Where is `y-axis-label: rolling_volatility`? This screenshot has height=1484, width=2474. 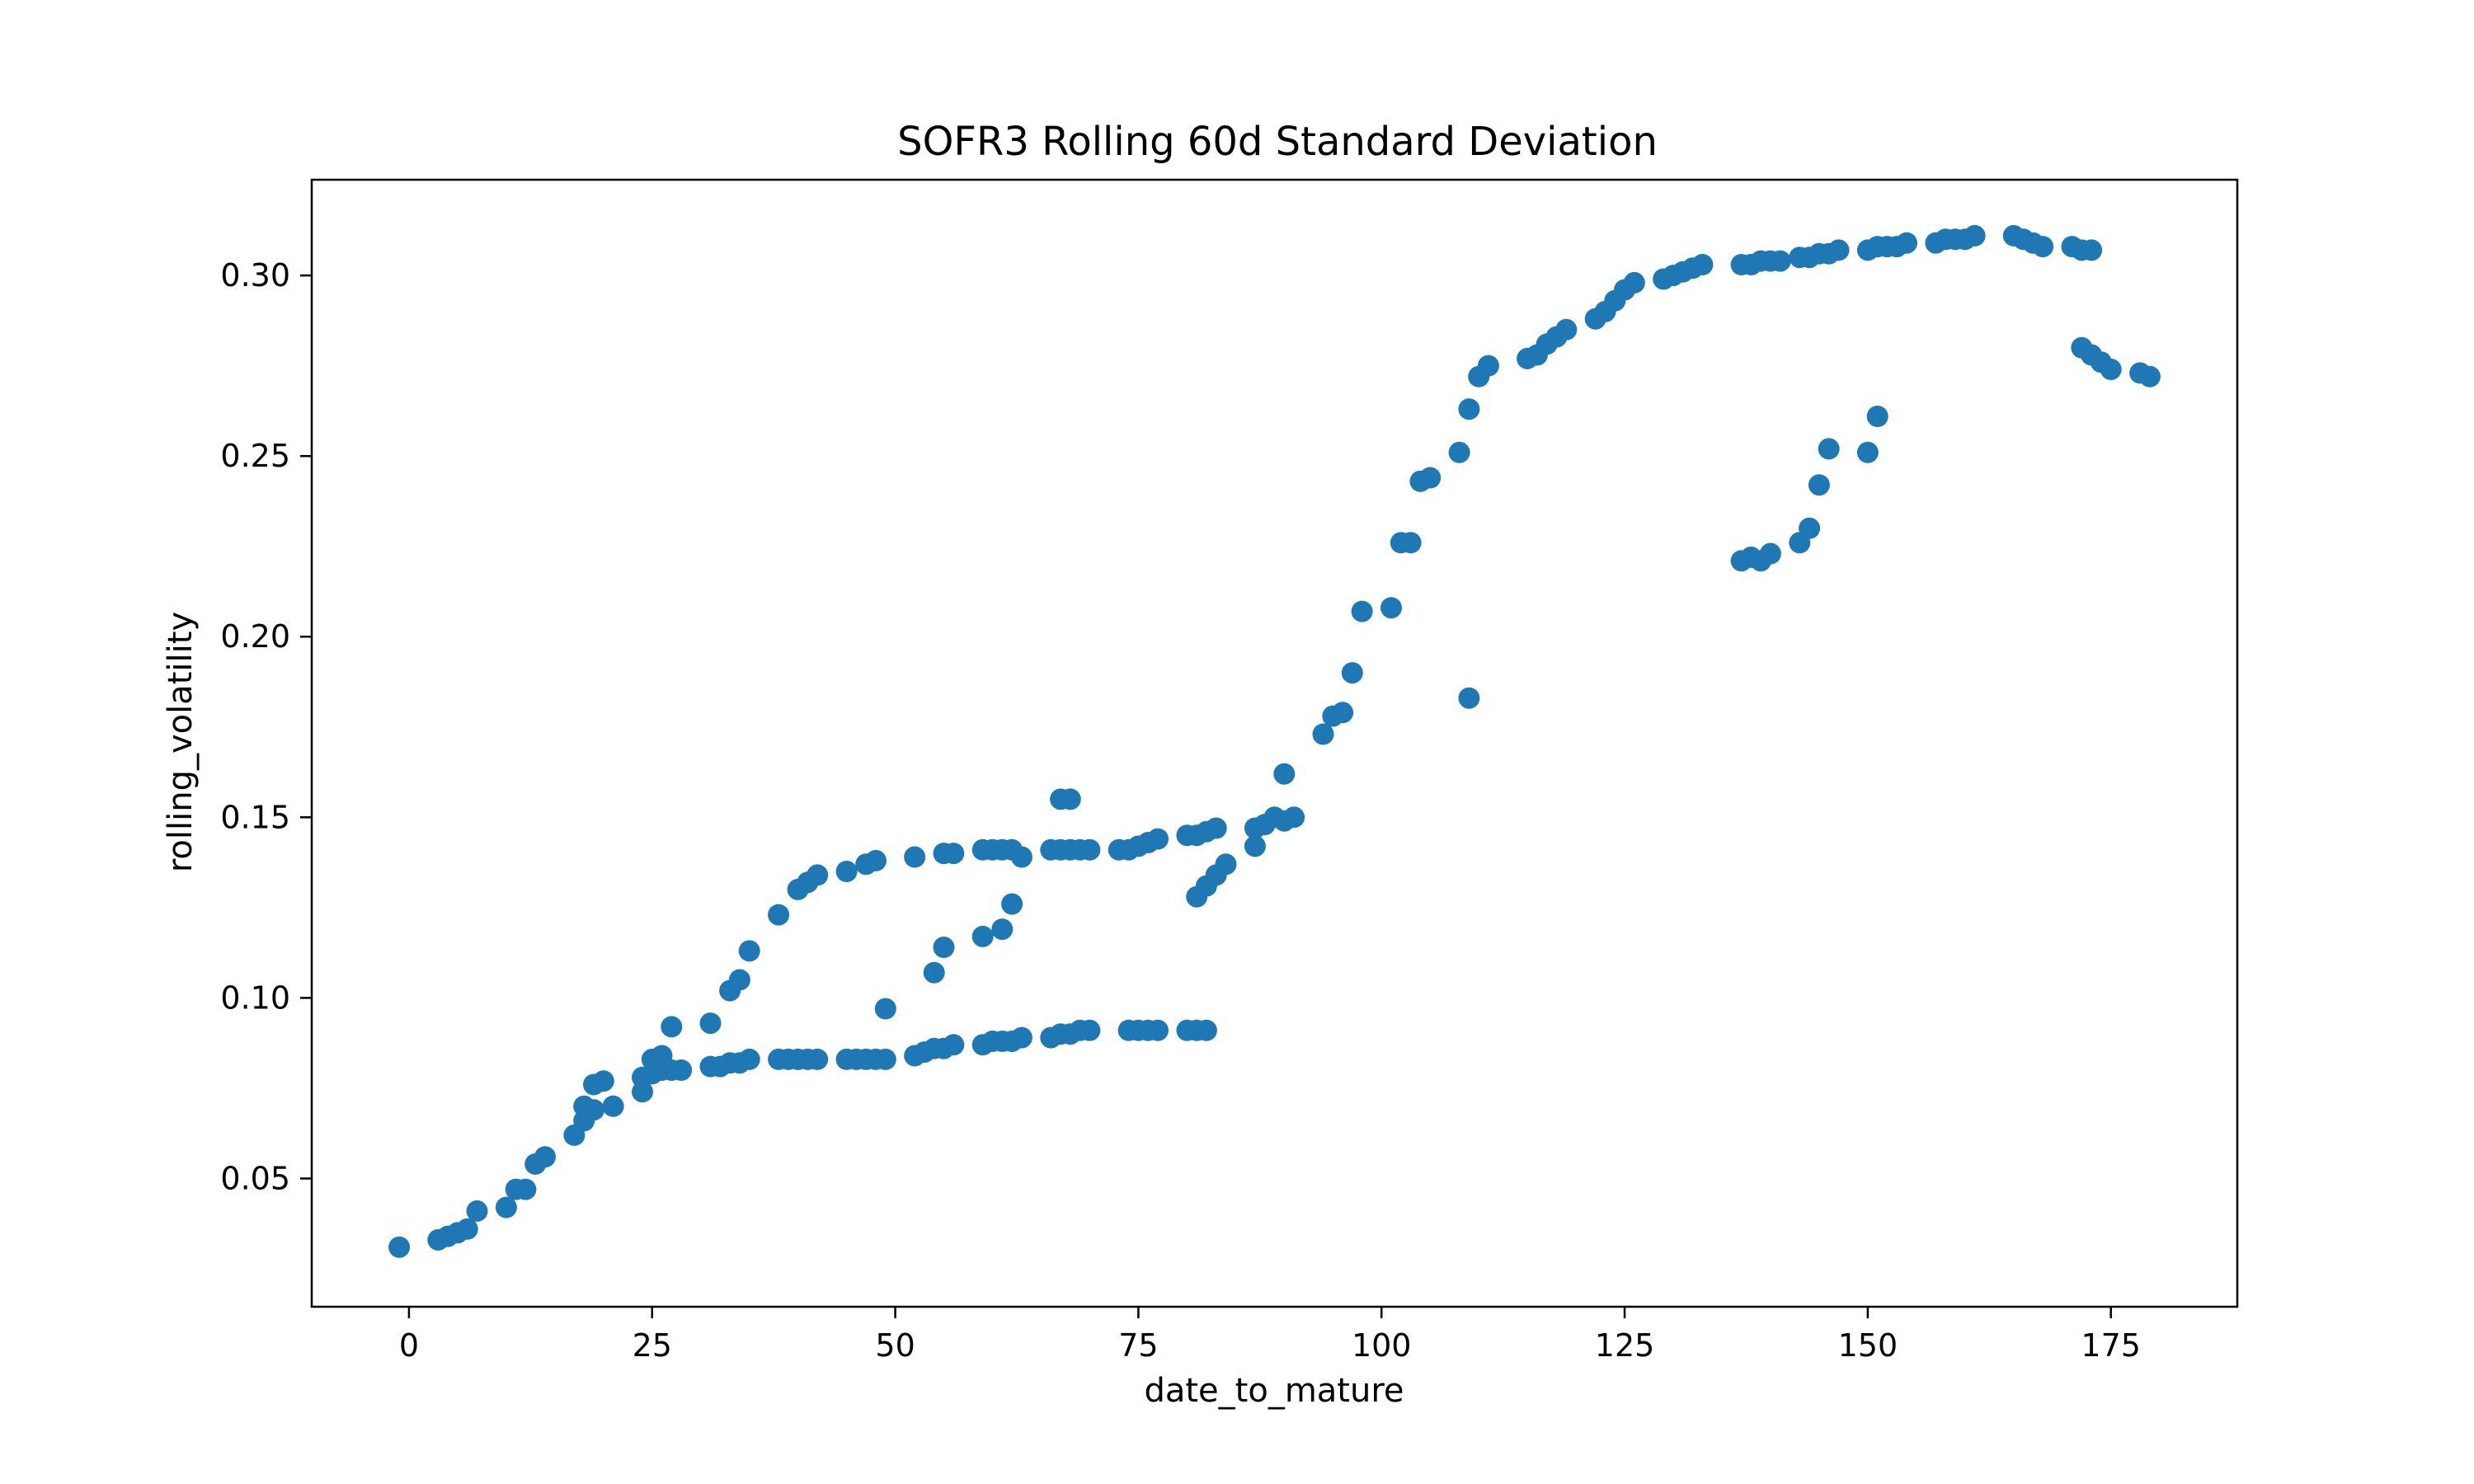
y-axis-label: rolling_volatility is located at coordinates (181, 742).